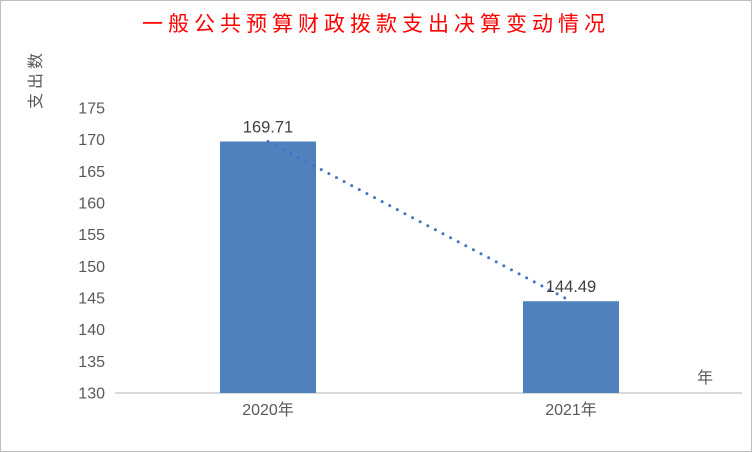  Describe the element at coordinates (91, 172) in the screenshot. I see `y-tick-label: 165` at that location.